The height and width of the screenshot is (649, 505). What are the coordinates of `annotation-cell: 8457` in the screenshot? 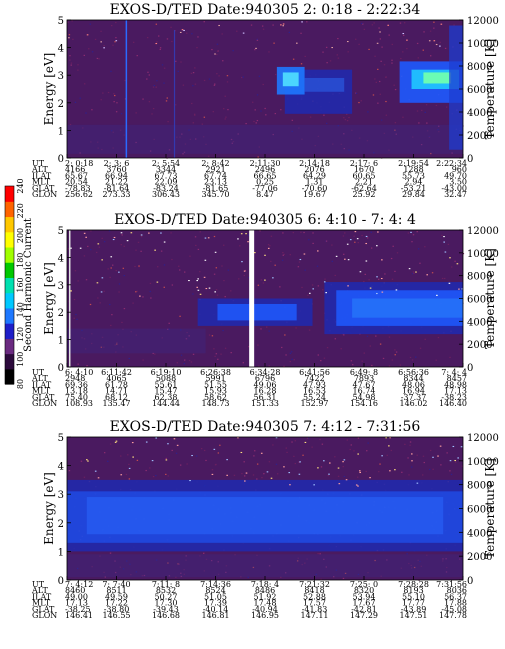 It's located at (457, 378).